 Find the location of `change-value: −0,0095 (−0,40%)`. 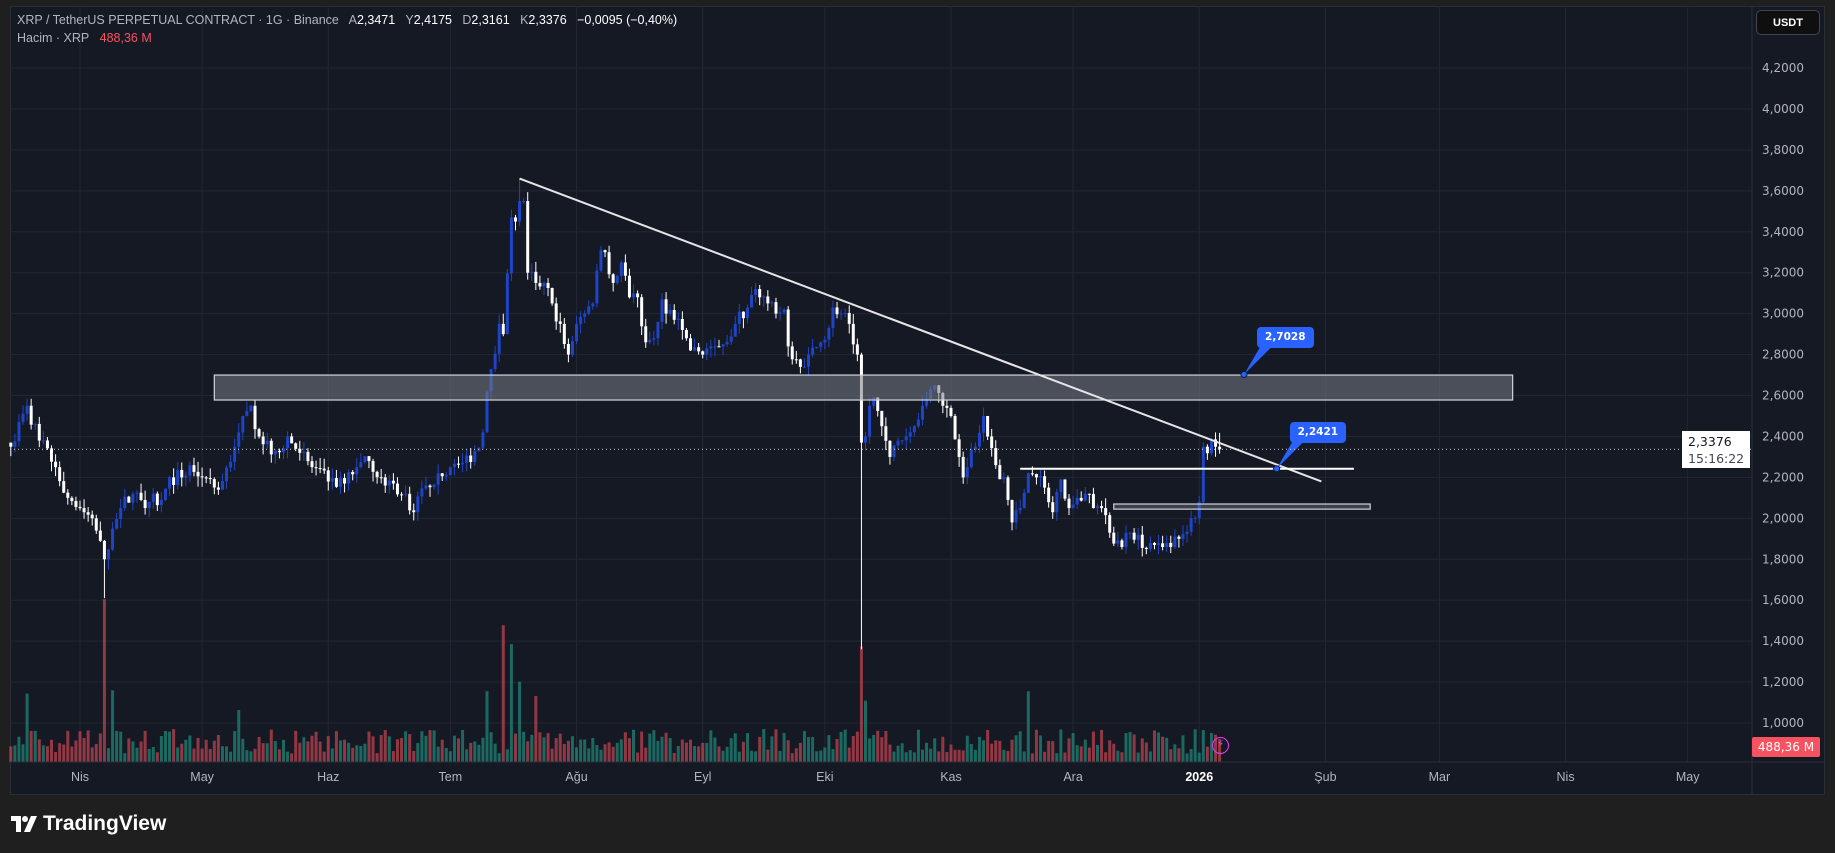

change-value: −0,0095 (−0,40%) is located at coordinates (627, 20).